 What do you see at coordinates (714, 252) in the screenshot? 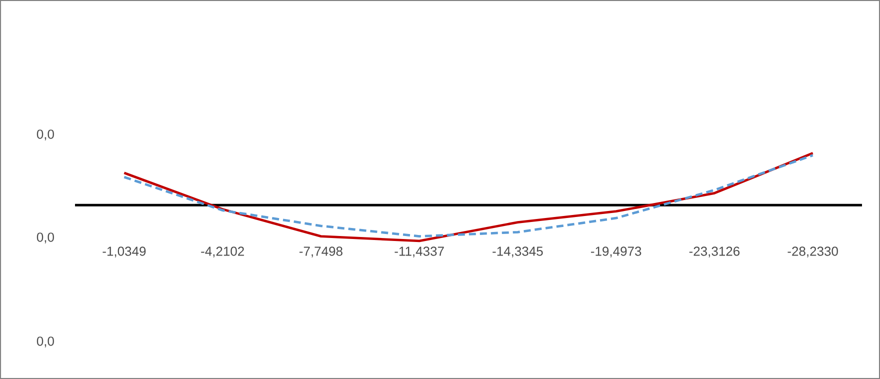
I see `x-tick-label: -23,3126` at bounding box center [714, 252].